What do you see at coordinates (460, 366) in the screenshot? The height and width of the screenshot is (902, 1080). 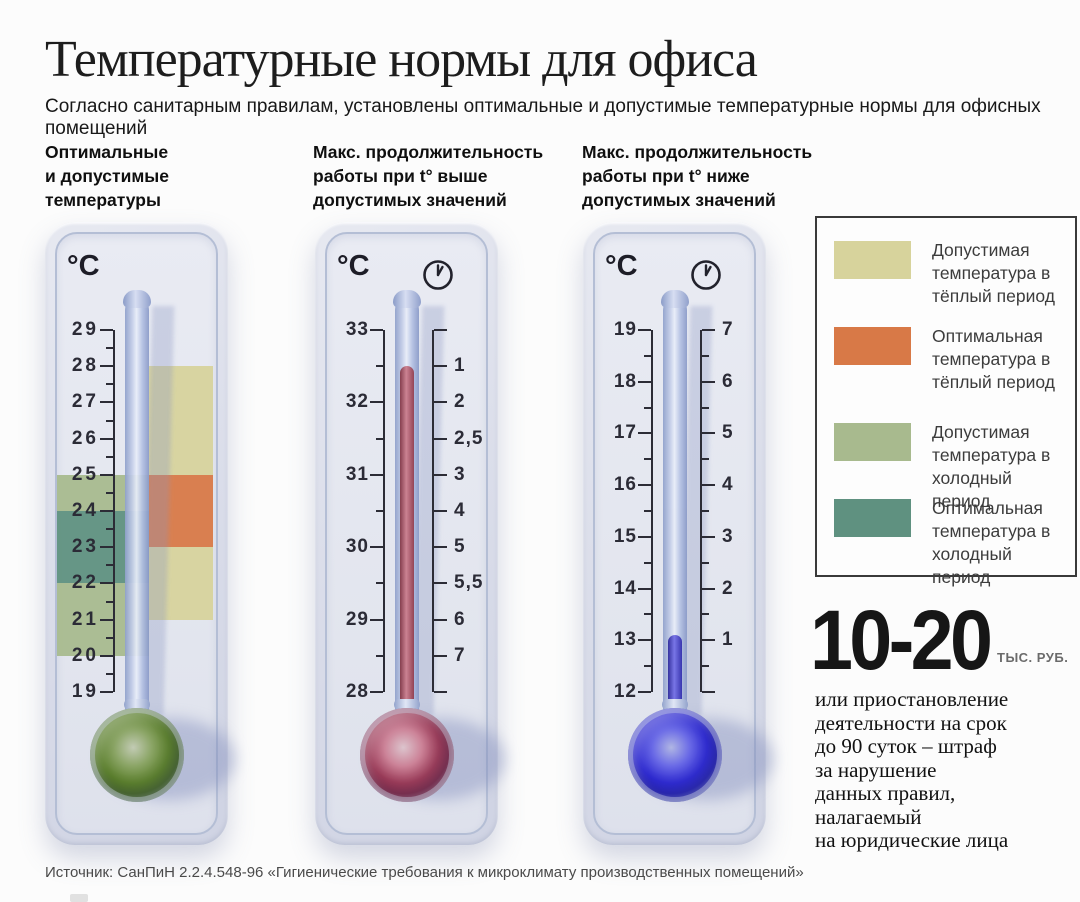 I see `scale-label: 1` at bounding box center [460, 366].